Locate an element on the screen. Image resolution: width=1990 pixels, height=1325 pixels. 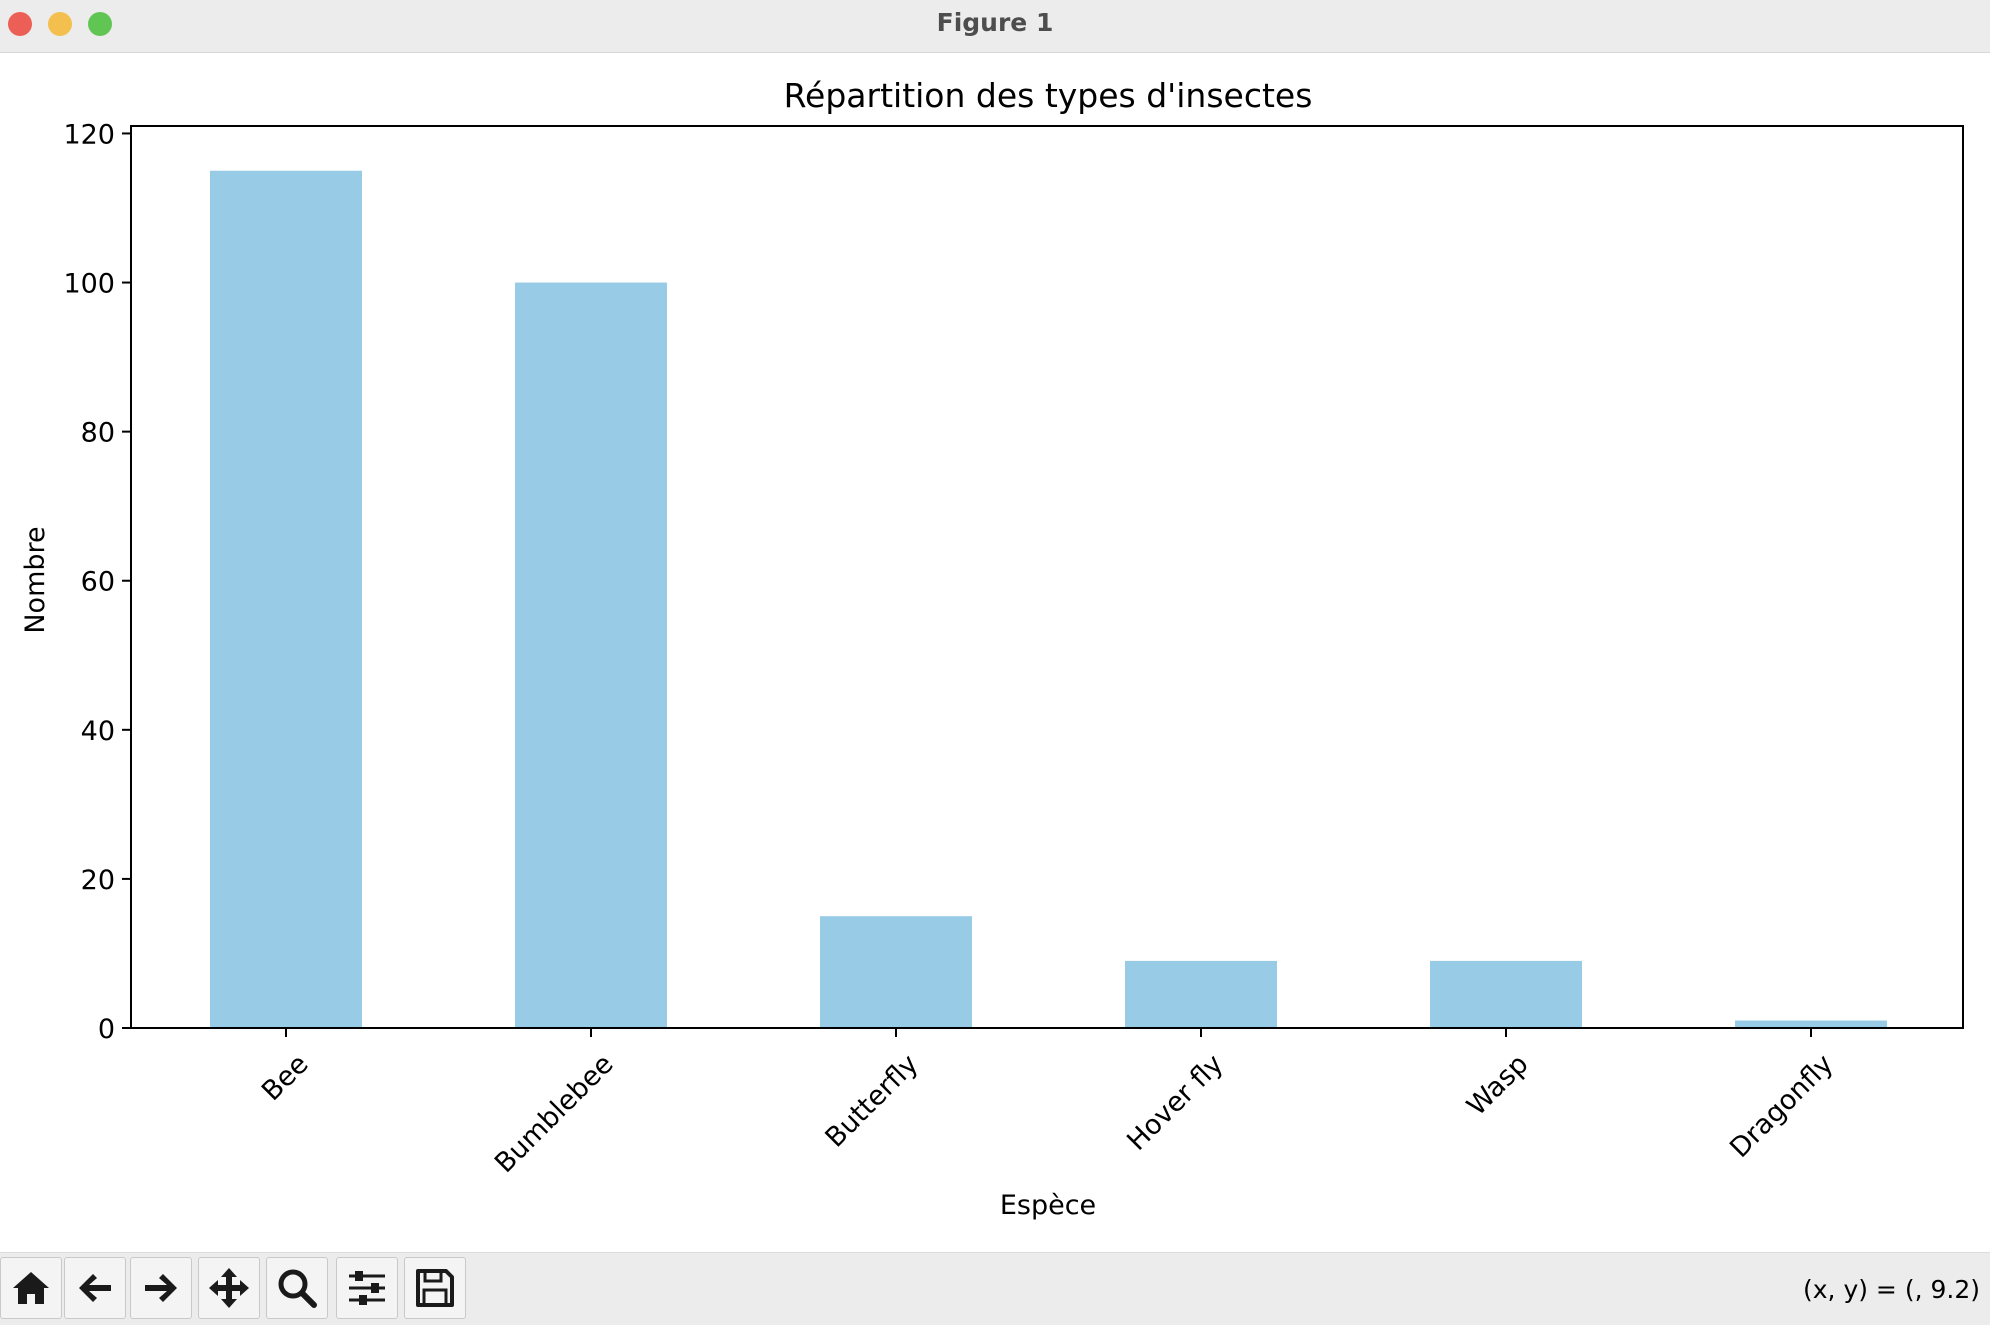
y-tick-label: 0 is located at coordinates (106, 1029).